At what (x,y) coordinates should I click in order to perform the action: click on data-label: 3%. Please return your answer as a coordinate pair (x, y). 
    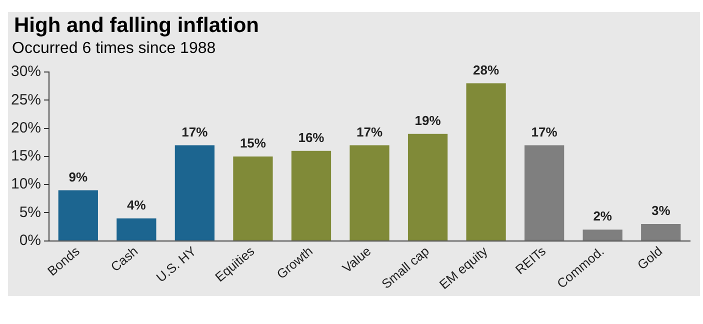
    Looking at the image, I should click on (661, 210).